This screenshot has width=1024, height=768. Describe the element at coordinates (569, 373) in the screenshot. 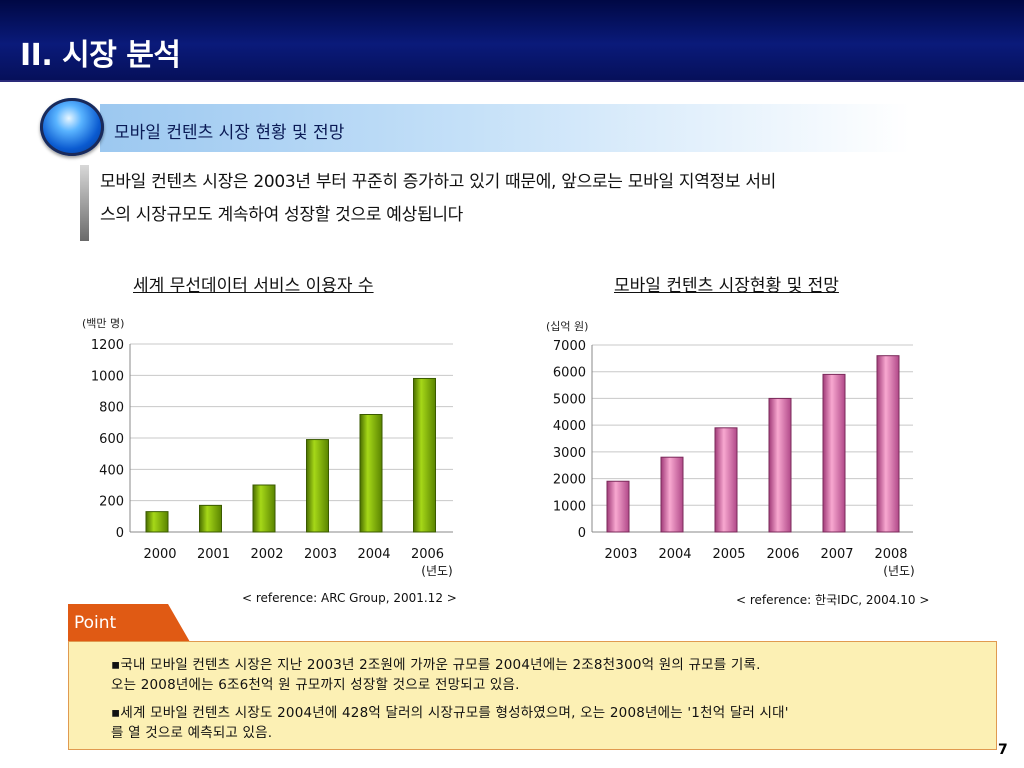

I see `chart2-ytick-label: 6000` at that location.